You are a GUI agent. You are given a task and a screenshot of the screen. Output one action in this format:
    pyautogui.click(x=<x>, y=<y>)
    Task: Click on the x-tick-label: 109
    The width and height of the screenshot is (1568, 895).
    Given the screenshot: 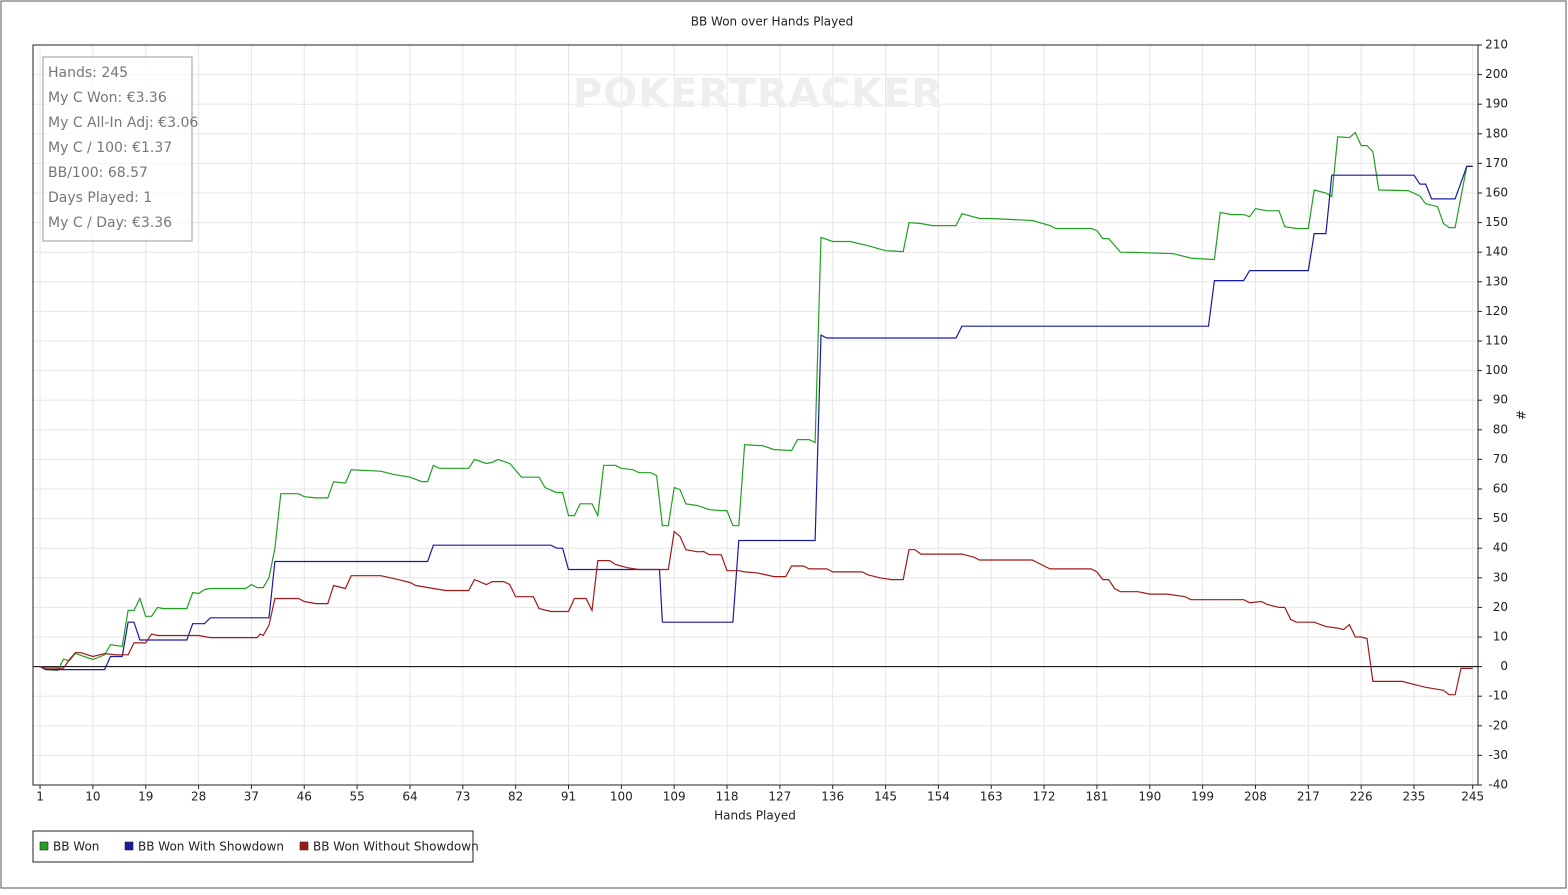 What is the action you would take?
    pyautogui.click(x=674, y=797)
    